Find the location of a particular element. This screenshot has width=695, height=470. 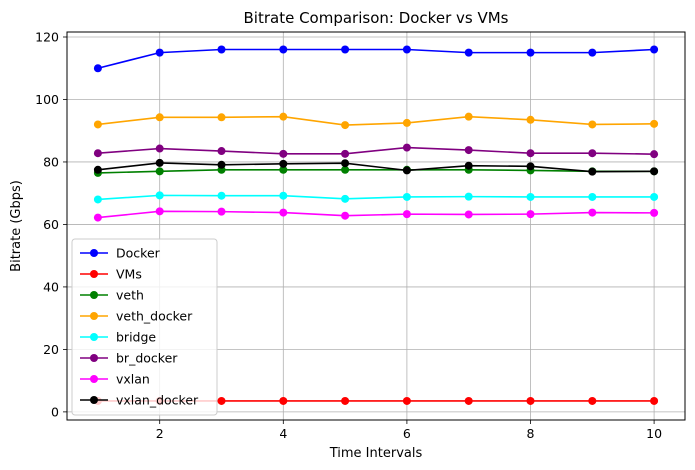

chart-title: Bitrate Comparison: Docker vs VMs is located at coordinates (376, 18).